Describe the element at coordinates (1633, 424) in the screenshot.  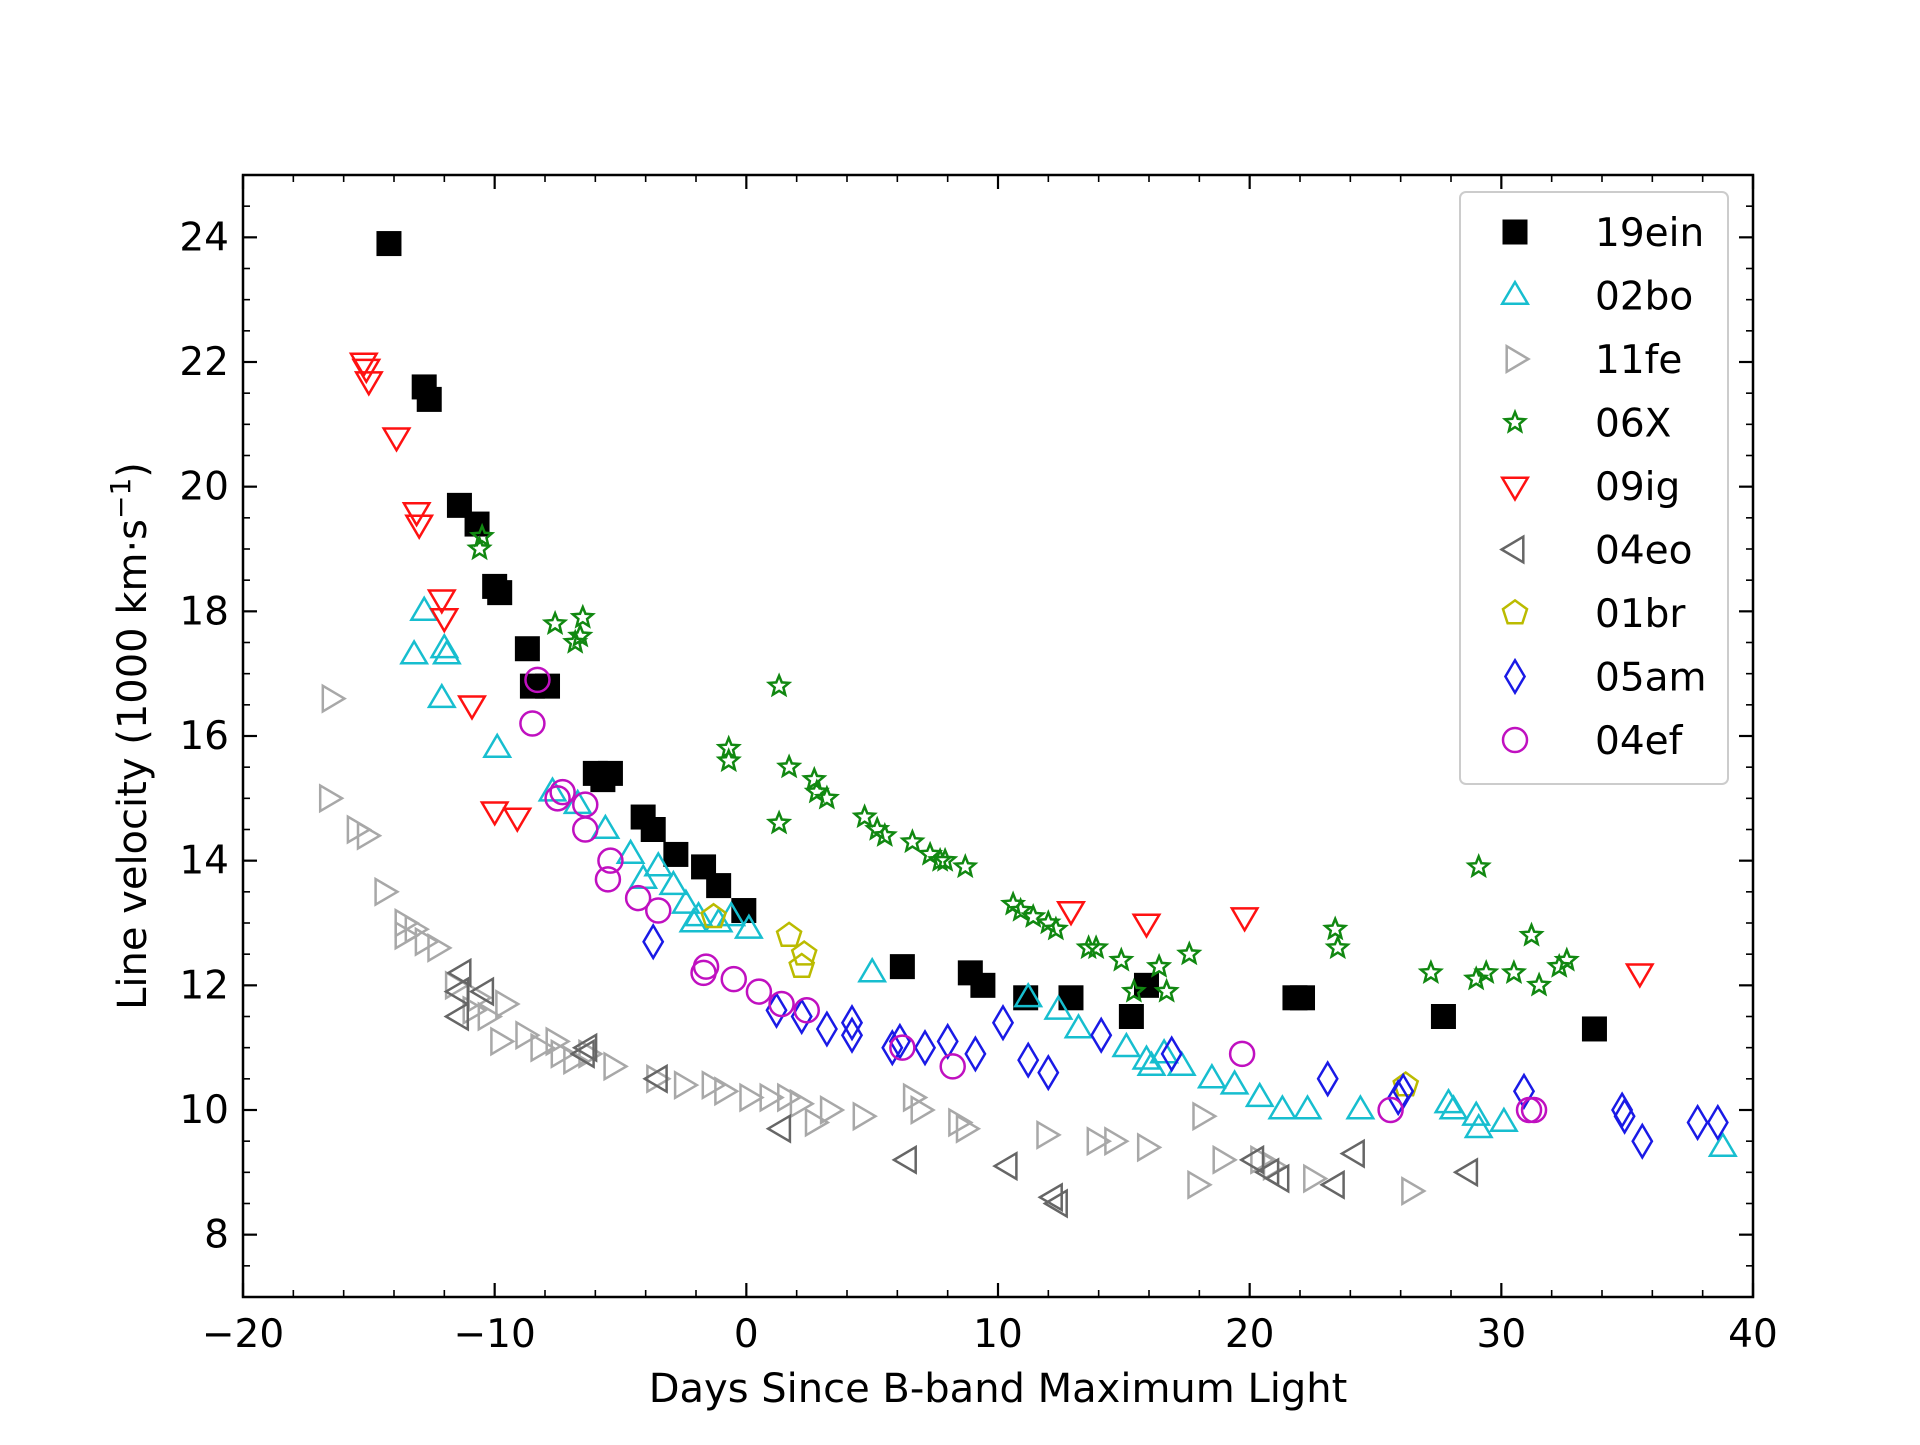
I see `legend-label-06X: 06X` at that location.